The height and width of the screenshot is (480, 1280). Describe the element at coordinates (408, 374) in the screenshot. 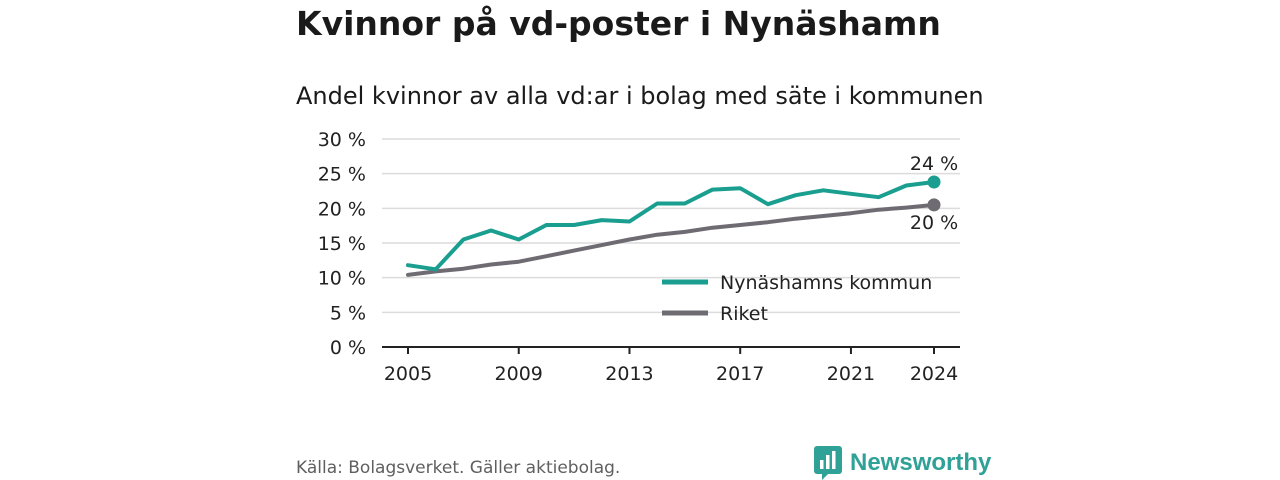

I see `x-tick-label: 2005` at that location.